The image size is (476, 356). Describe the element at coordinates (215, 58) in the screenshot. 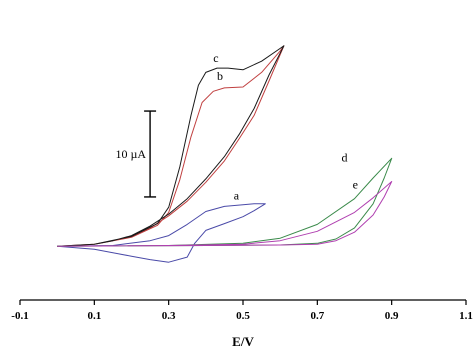

I see `curve-label-c: c` at that location.